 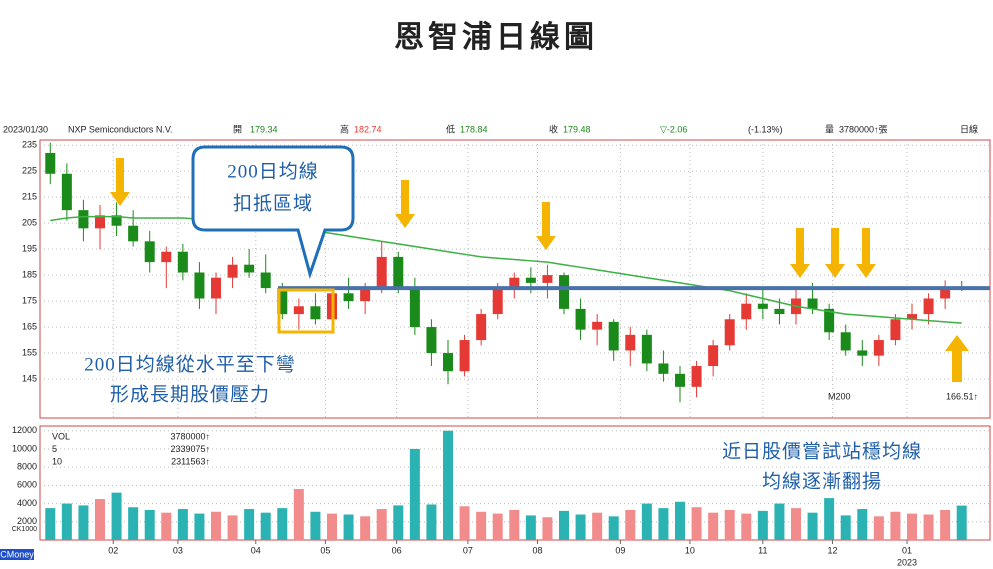 What do you see at coordinates (178, 550) in the screenshot?
I see `x-tick-label: 03` at bounding box center [178, 550].